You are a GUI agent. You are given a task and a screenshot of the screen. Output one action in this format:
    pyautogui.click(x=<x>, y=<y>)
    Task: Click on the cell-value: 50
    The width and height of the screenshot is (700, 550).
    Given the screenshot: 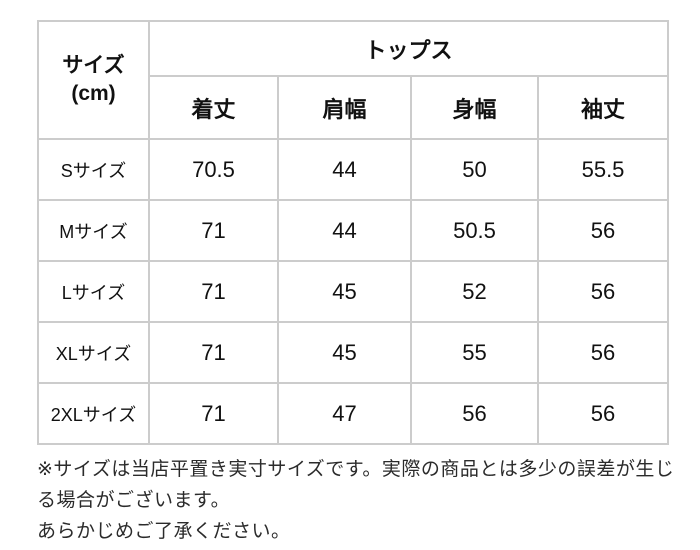 What is the action you would take?
    pyautogui.click(x=474, y=169)
    